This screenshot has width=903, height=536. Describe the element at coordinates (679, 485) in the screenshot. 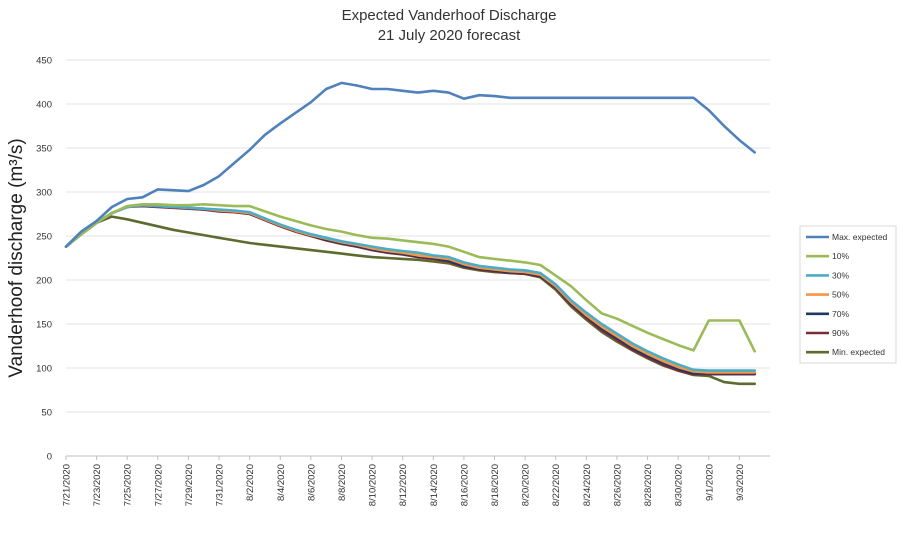

I see `x-tick-label: 8/30/2020` at that location.